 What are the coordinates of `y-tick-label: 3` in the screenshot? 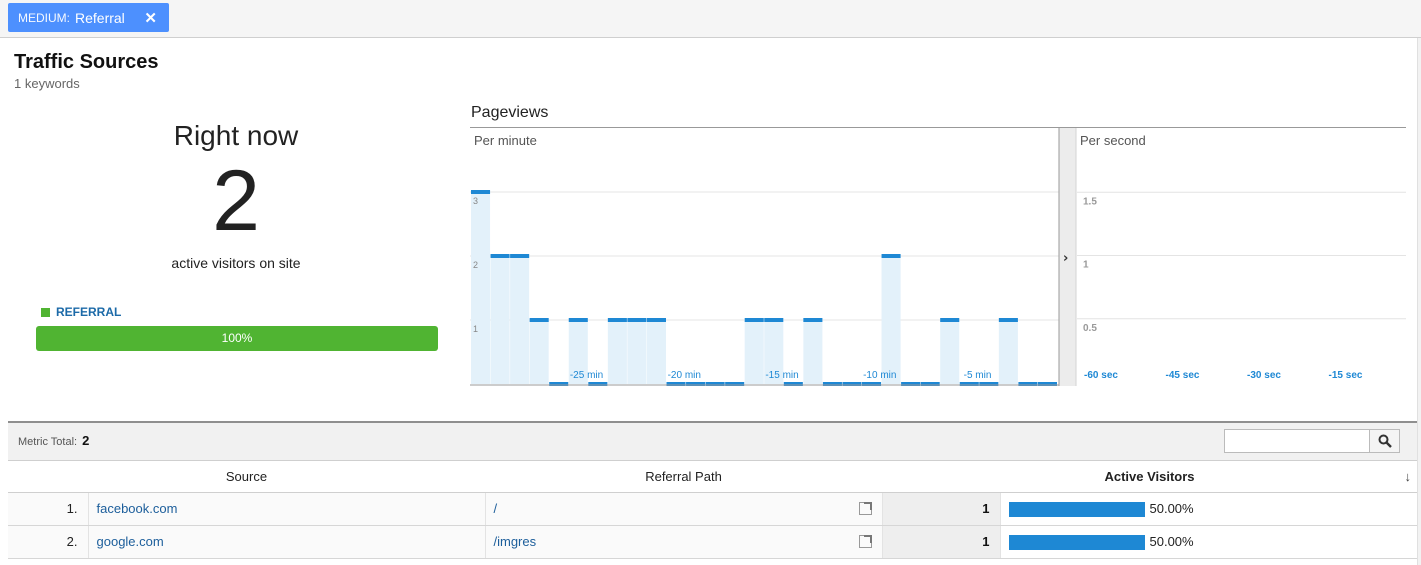 It's located at (475, 201).